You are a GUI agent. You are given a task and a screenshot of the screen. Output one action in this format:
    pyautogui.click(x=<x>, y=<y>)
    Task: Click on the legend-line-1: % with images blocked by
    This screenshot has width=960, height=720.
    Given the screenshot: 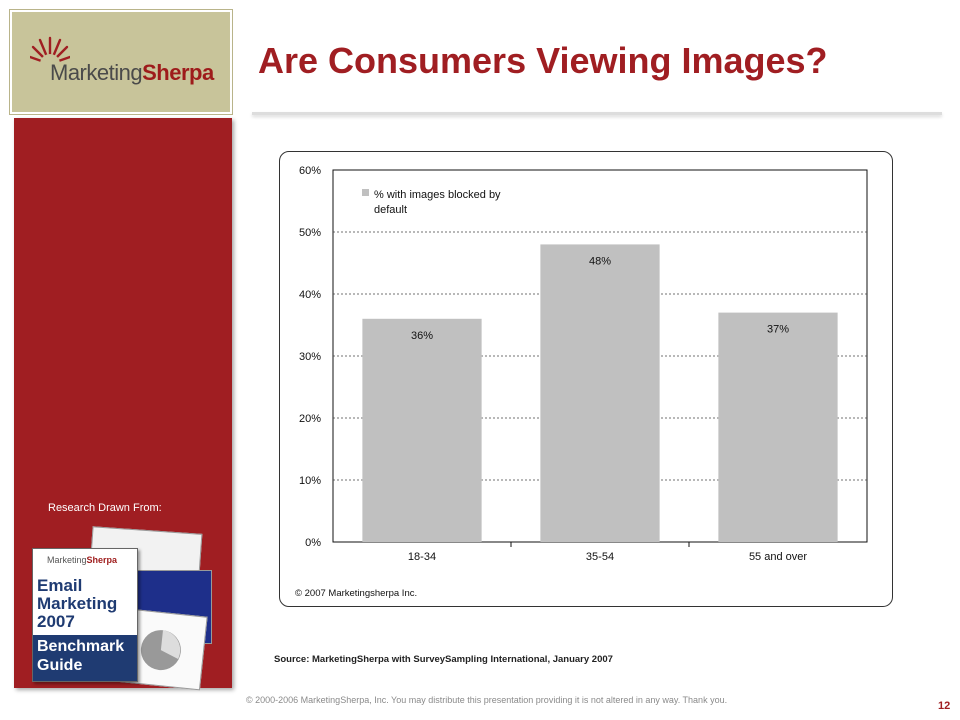 What is the action you would take?
    pyautogui.click(x=437, y=195)
    